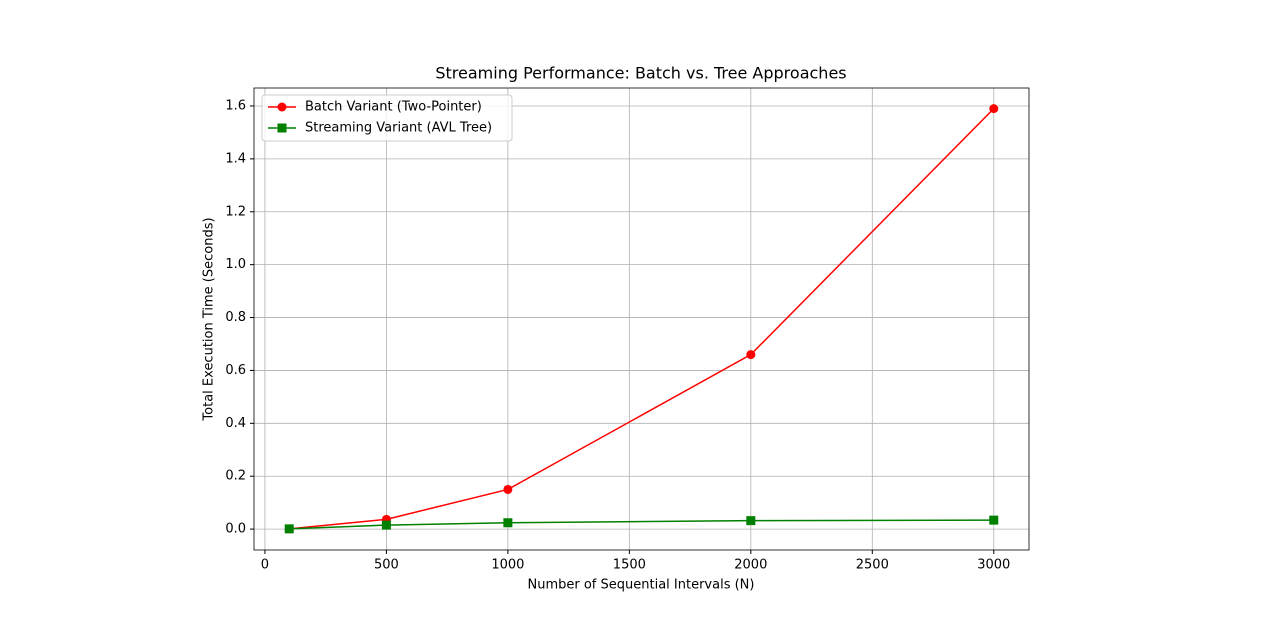 The height and width of the screenshot is (640, 1280). Describe the element at coordinates (393, 107) in the screenshot. I see `legend-label: Batch Variant (Two-Pointer)` at that location.